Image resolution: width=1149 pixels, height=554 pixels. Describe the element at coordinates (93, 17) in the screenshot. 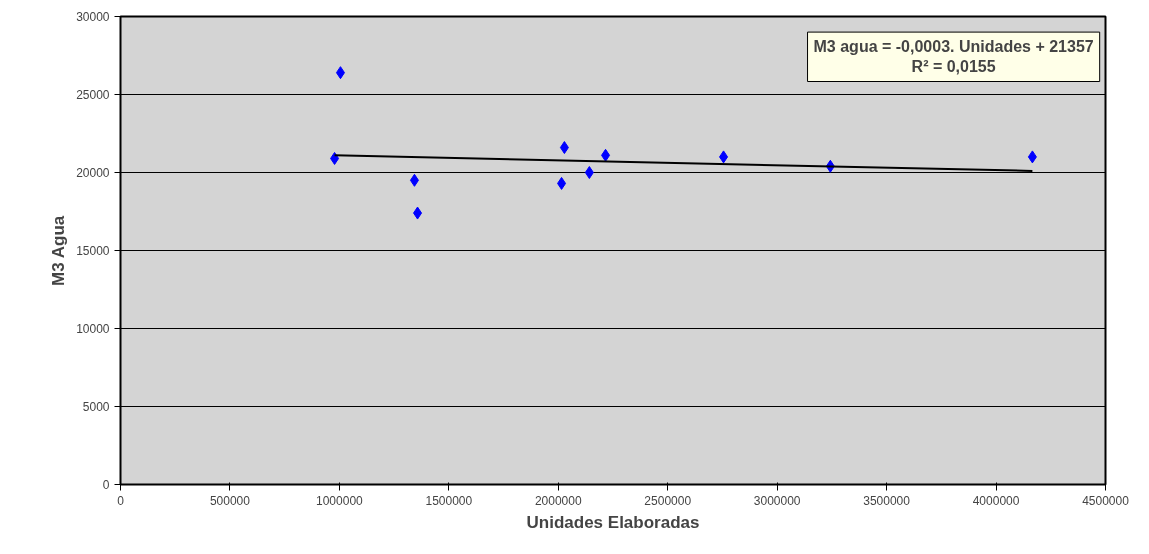

I see `y-tick-label: 30000` at that location.